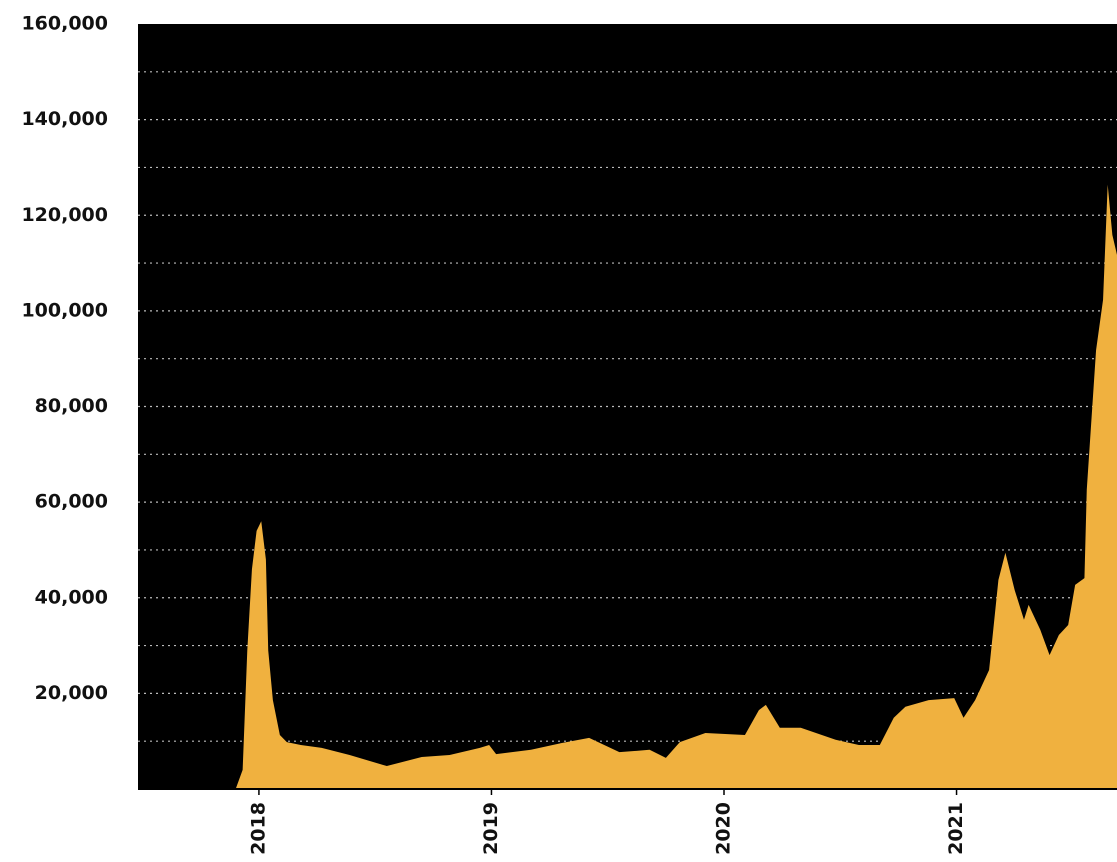  Describe the element at coordinates (71, 597) in the screenshot. I see `y-tick-label: 40,000` at that location.